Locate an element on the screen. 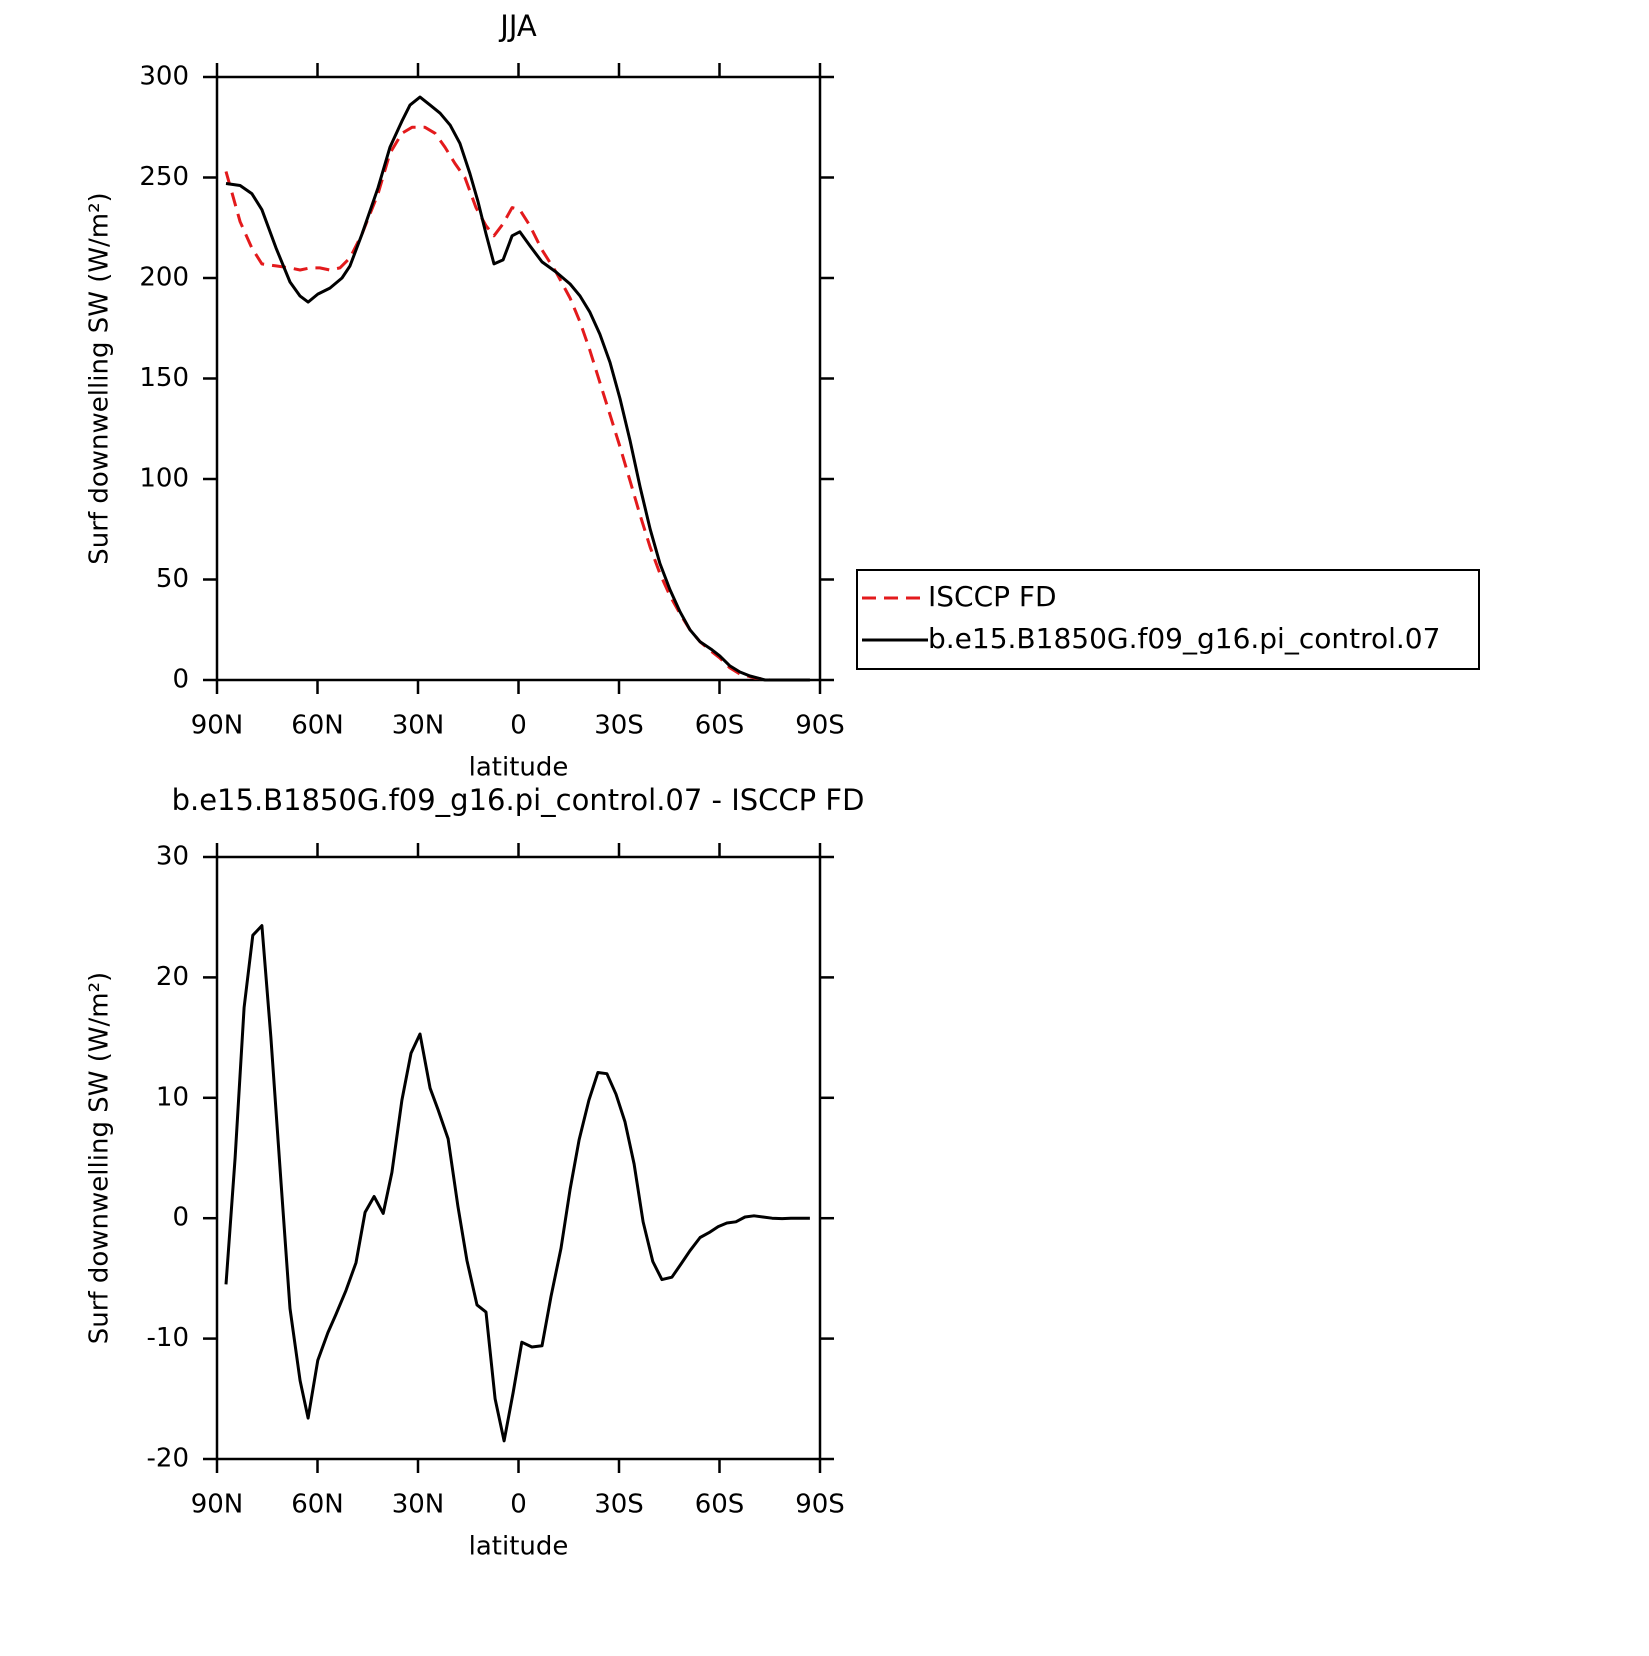 Image resolution: width=1649 pixels, height=1656 pixels. y-tick-label: 10 is located at coordinates (172, 1097).